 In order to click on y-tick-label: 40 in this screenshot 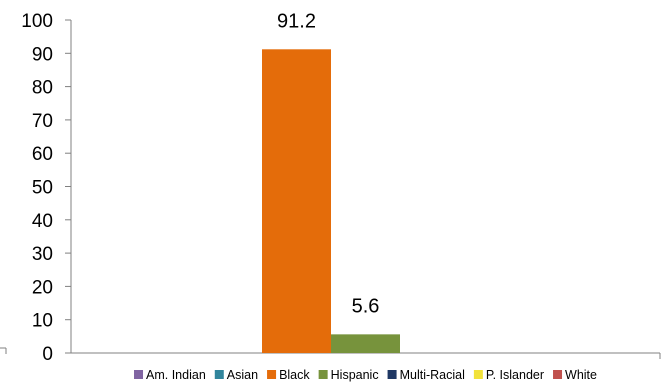, I will do `click(42, 221)`.